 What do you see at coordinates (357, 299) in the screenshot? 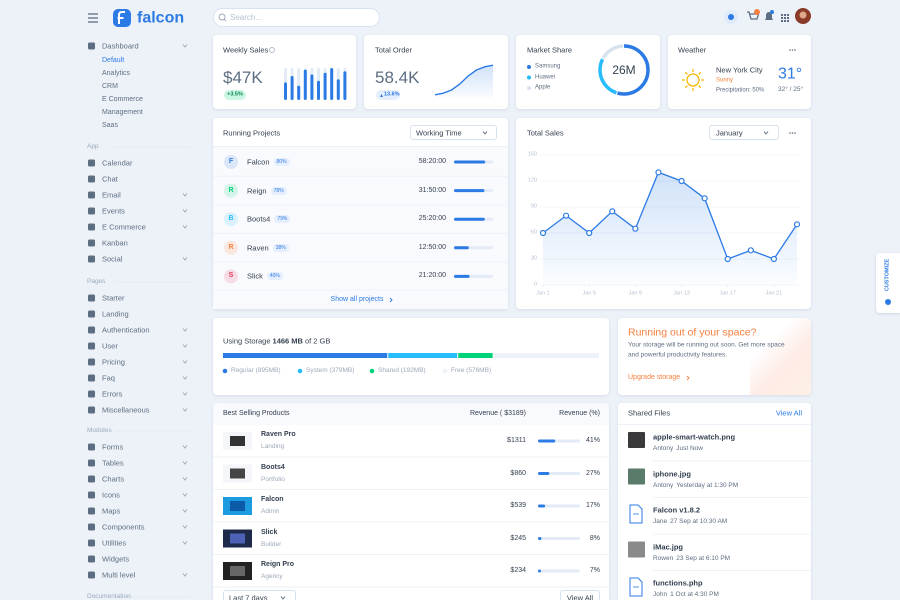
I see `footer-link: Show all projects` at bounding box center [357, 299].